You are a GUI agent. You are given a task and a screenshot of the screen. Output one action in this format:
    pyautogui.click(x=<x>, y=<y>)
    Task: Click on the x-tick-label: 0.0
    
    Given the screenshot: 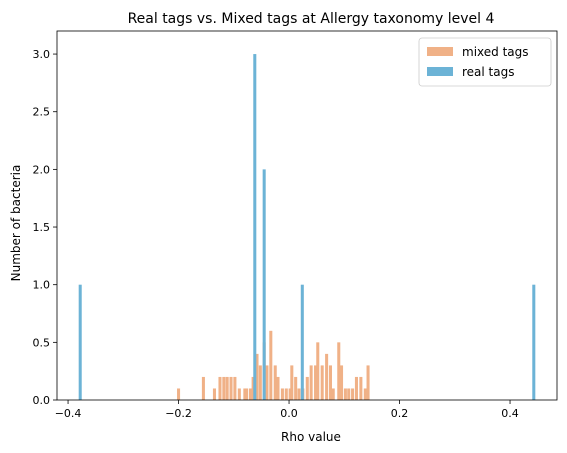 What is the action you would take?
    pyautogui.click(x=289, y=413)
    